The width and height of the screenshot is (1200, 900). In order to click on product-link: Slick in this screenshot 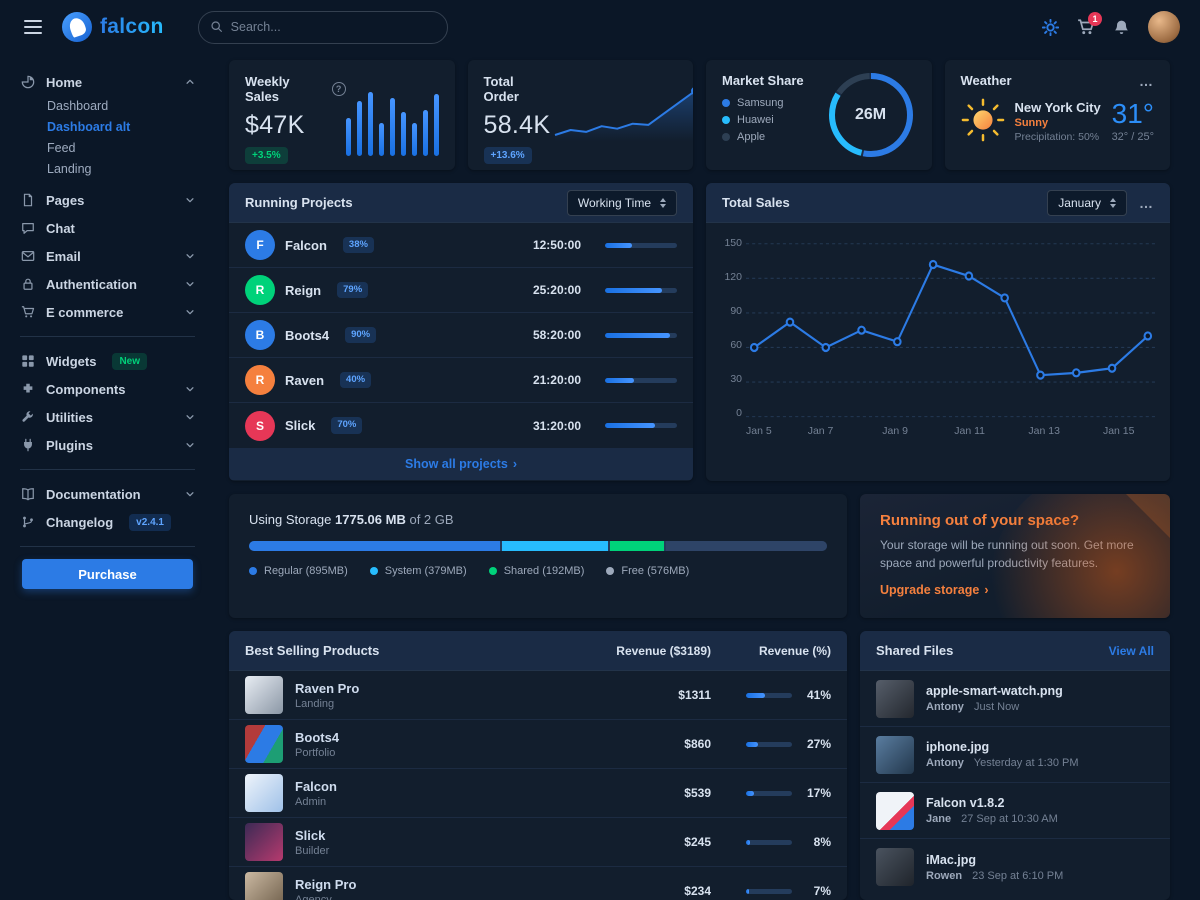, I will do `click(310, 835)`.